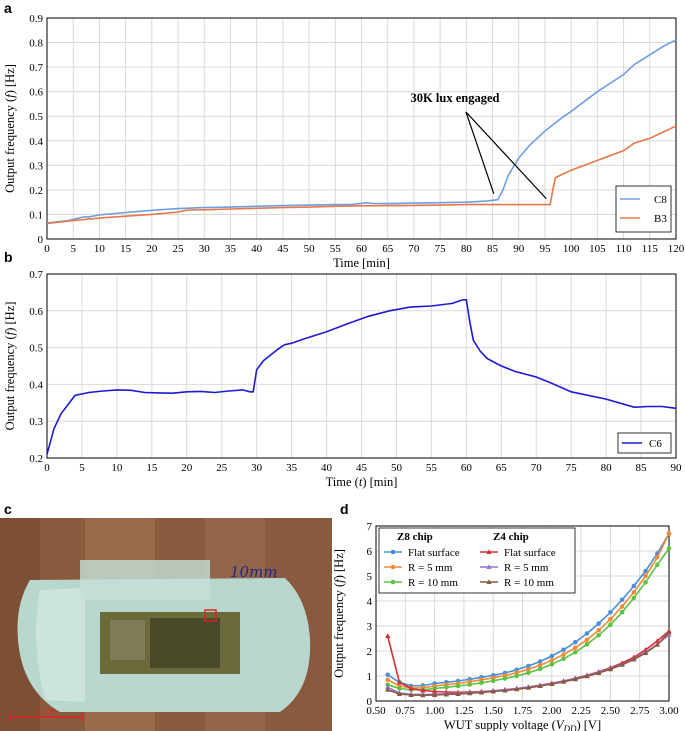  I want to click on x-tick-label: 60, so click(467, 468).